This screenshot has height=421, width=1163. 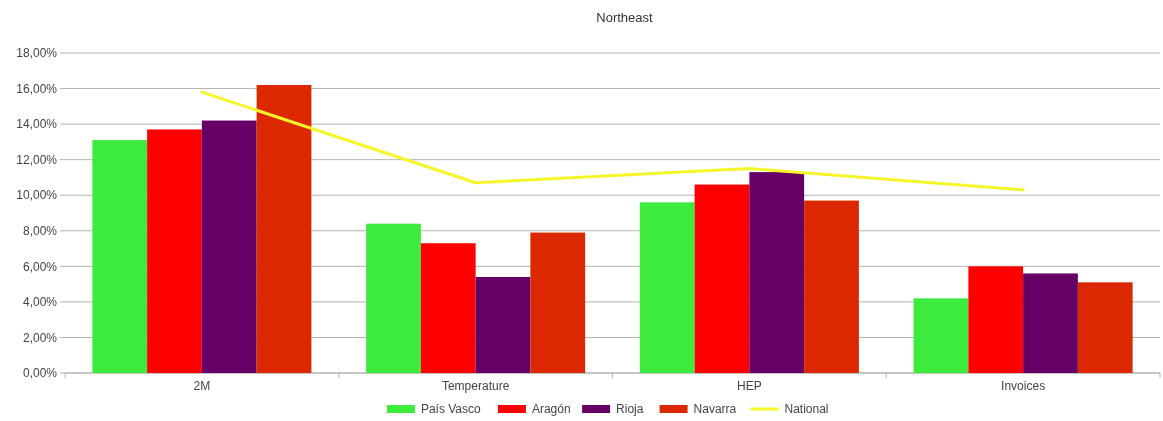 I want to click on legend-label: País Vasco, so click(x=451, y=409).